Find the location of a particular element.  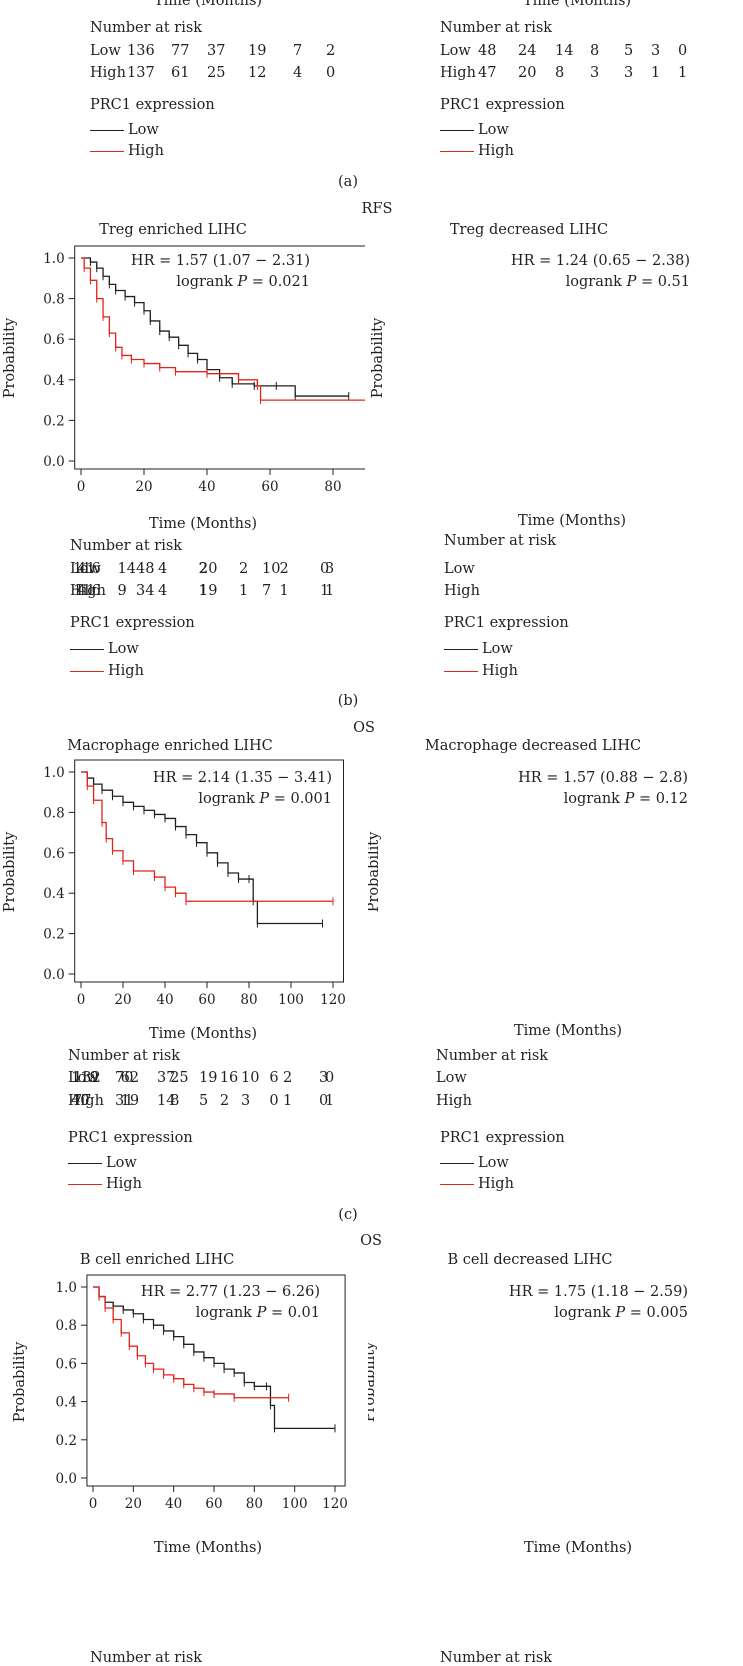

panel-label-c: (c) is located at coordinates (348, 1215).